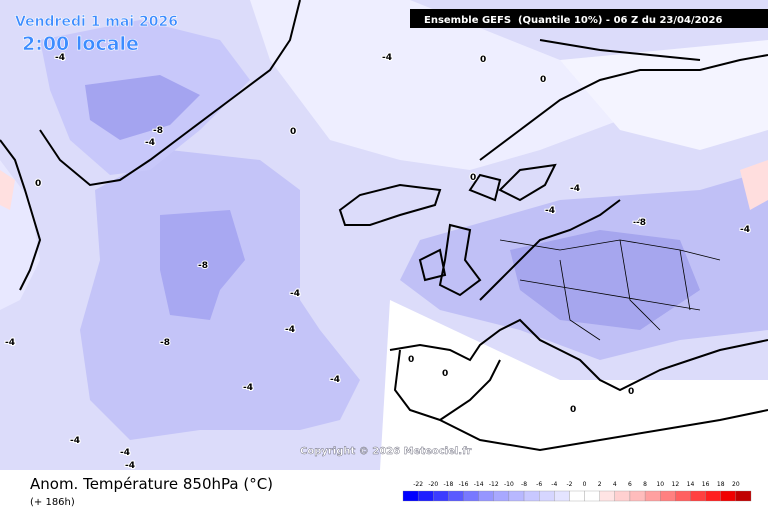 This screenshot has width=768, height=512. What do you see at coordinates (615, 484) in the screenshot?
I see `colorbar-label: 4` at bounding box center [615, 484].